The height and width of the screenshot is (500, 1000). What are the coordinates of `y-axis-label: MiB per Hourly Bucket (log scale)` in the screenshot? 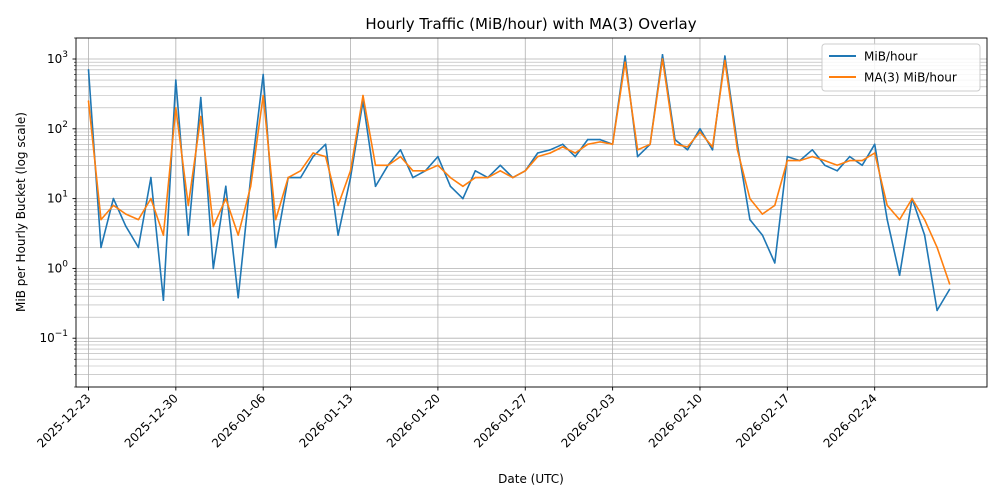 It's located at (21, 212).